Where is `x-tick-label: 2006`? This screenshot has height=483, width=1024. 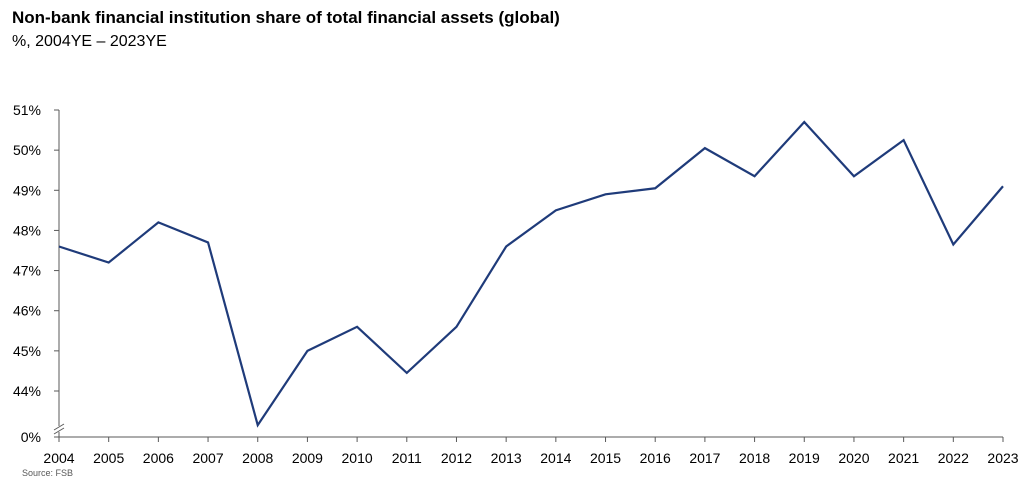 x-tick-label: 2006 is located at coordinates (158, 458).